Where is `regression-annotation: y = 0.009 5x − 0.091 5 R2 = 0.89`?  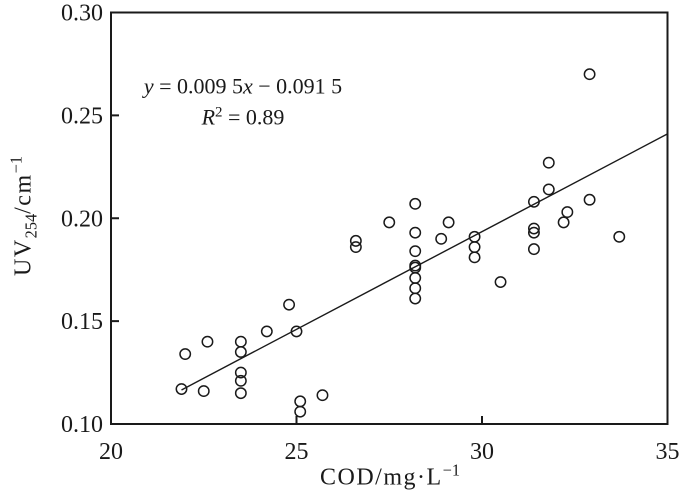
regression-annotation: y = 0.009 5x − 0.091 5 R2 = 0.89 is located at coordinates (243, 101).